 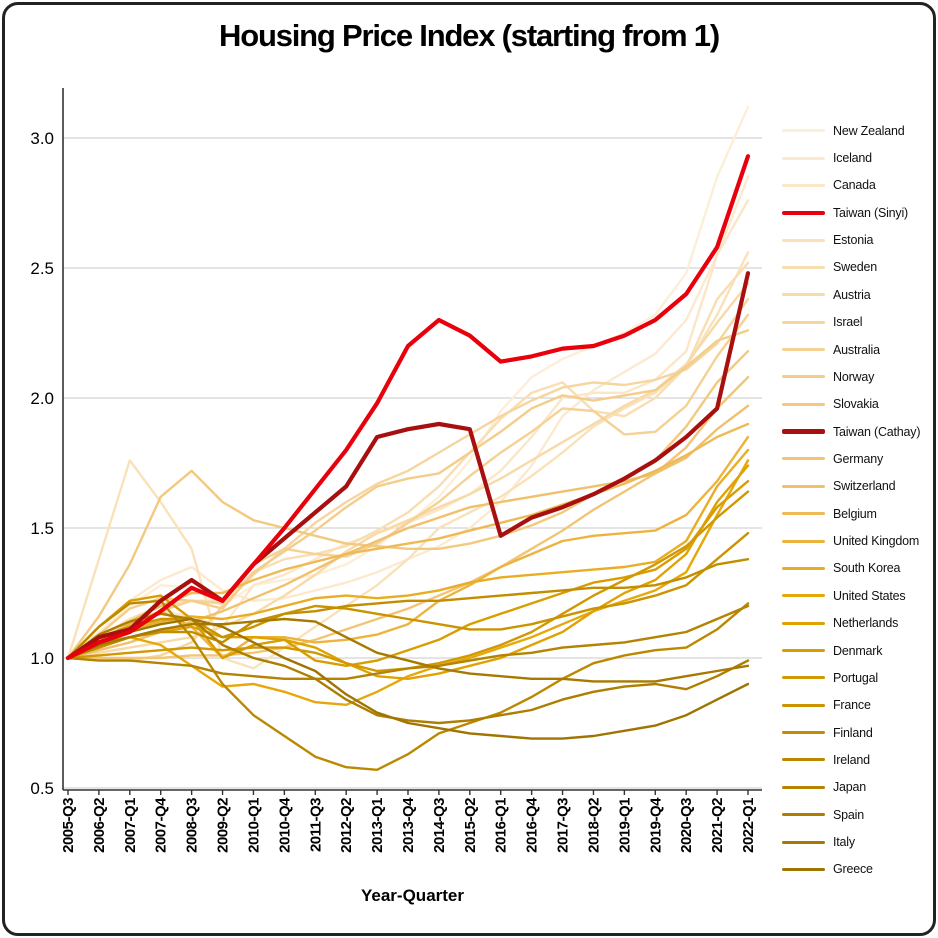 I want to click on legend-item-greece: Greece, so click(x=858, y=869).